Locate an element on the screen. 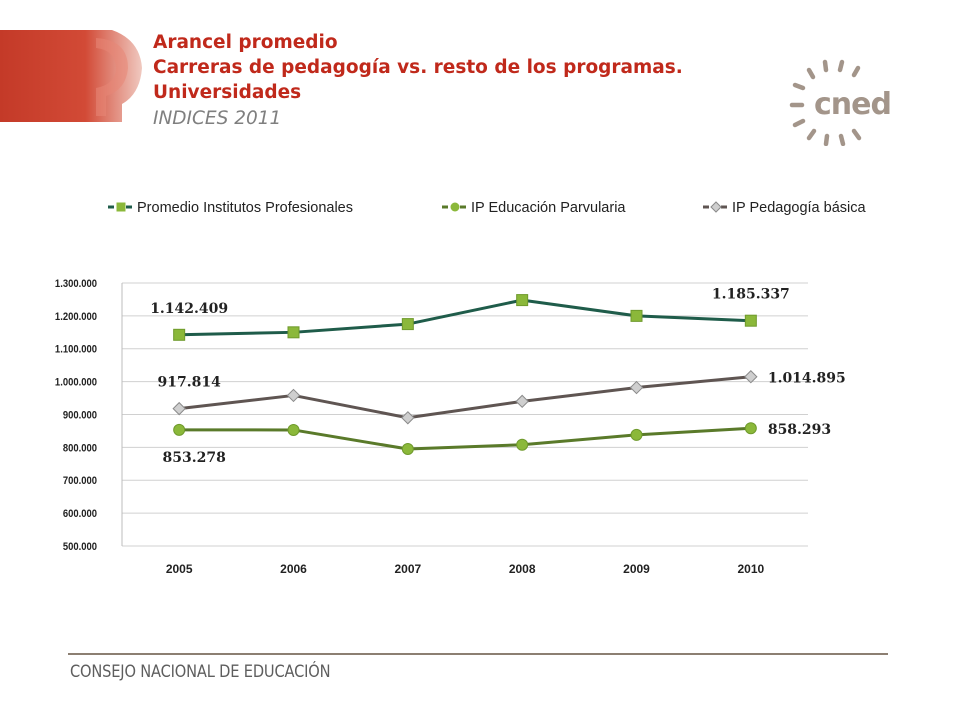 This screenshot has height=720, width=960. y-tick-label: 800.000 is located at coordinates (80, 449).